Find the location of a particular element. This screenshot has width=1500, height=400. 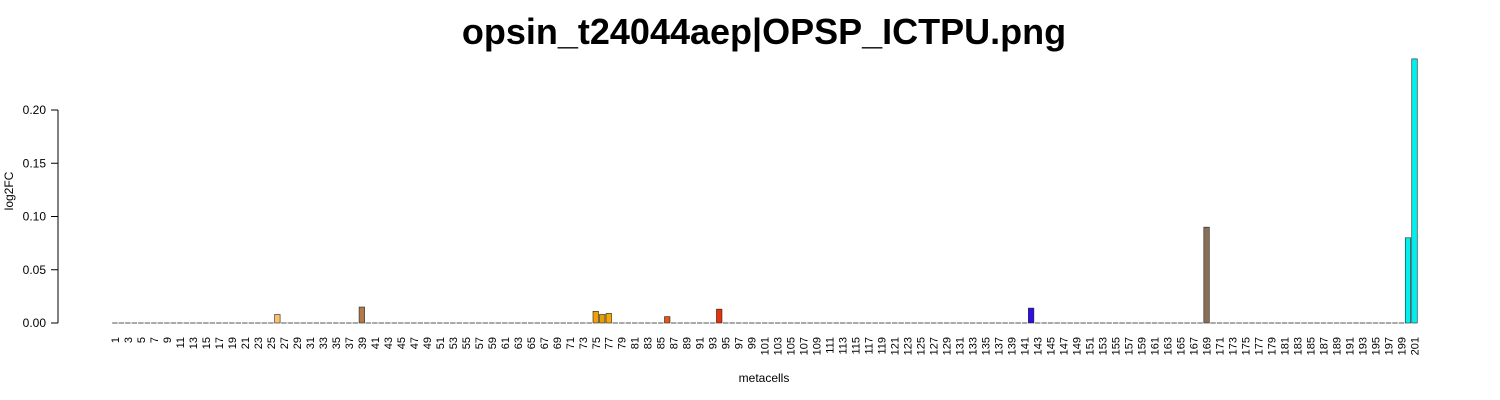

y-tick-label: 0.15 is located at coordinates (35, 163).